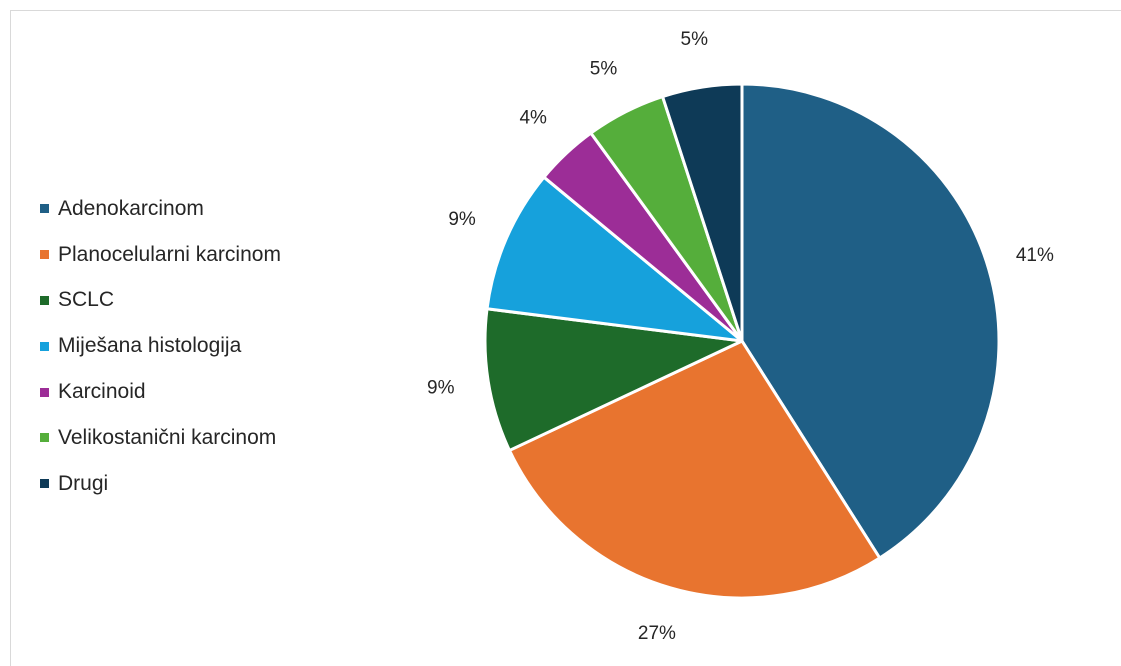 This screenshot has height=666, width=1121. What do you see at coordinates (131, 208) in the screenshot?
I see `legend-label: Adenokarcinom` at bounding box center [131, 208].